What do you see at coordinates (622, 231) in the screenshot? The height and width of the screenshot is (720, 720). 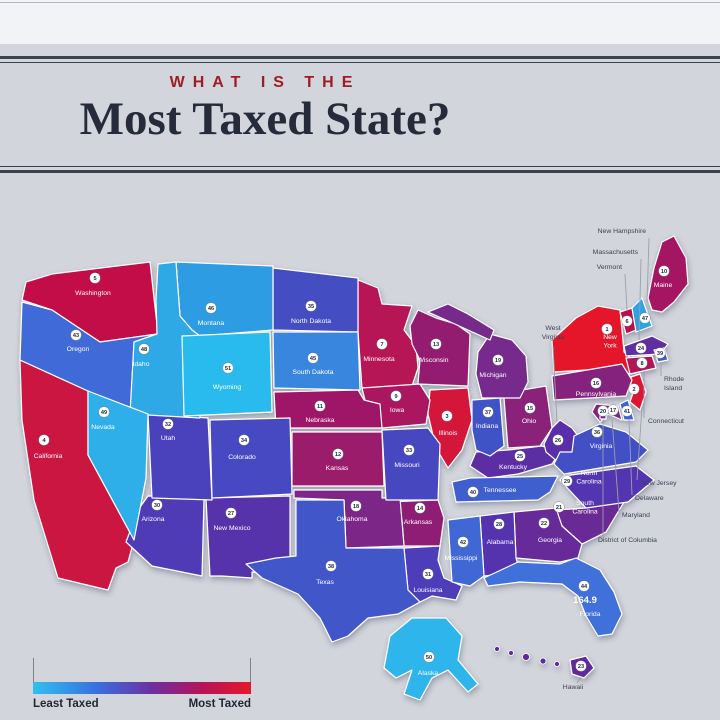 I see `callout-label-NH: New Hampshire` at bounding box center [622, 231].